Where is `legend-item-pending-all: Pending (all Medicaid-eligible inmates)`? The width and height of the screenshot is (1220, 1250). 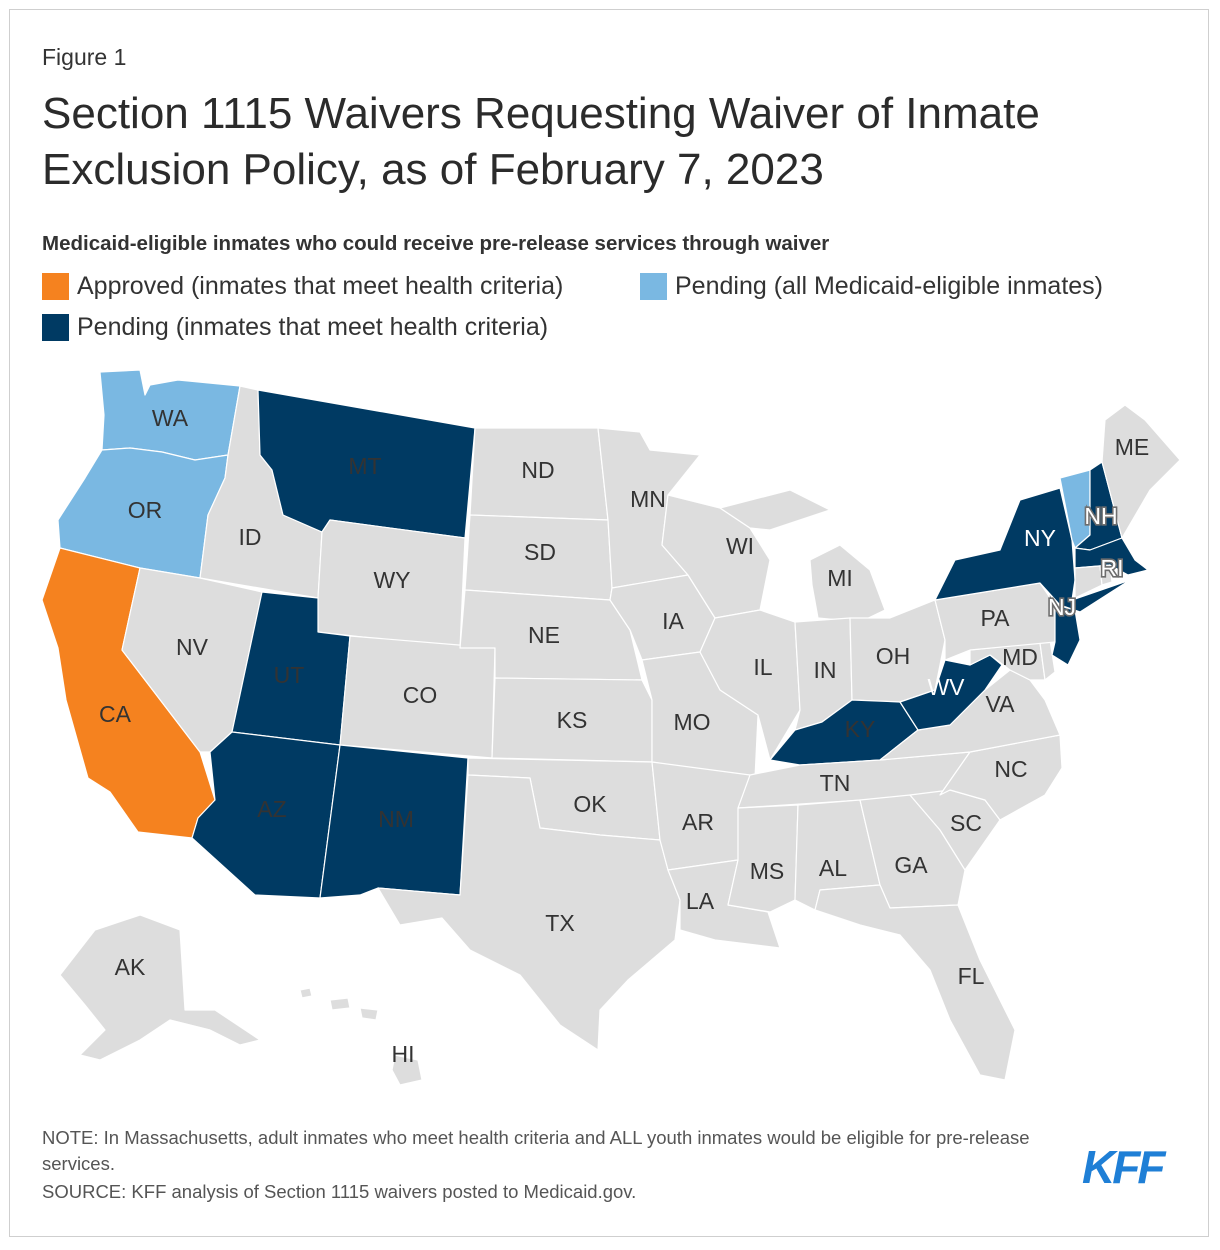
legend-item-pending-all: Pending (all Medicaid-eligible inmates) is located at coordinates (871, 286).